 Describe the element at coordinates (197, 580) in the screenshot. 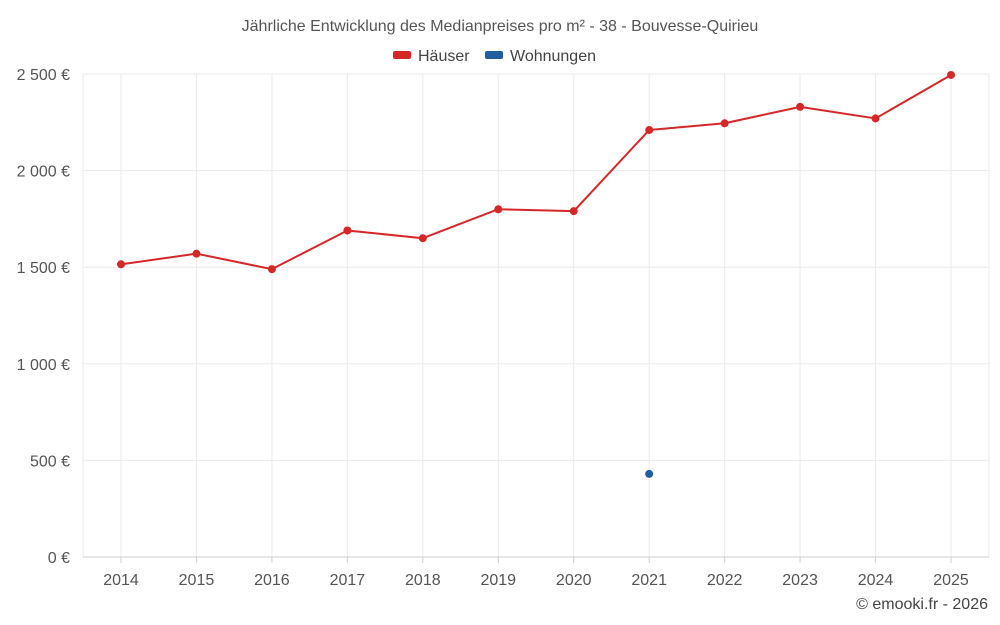

I see `x-tick-label: 2015` at that location.